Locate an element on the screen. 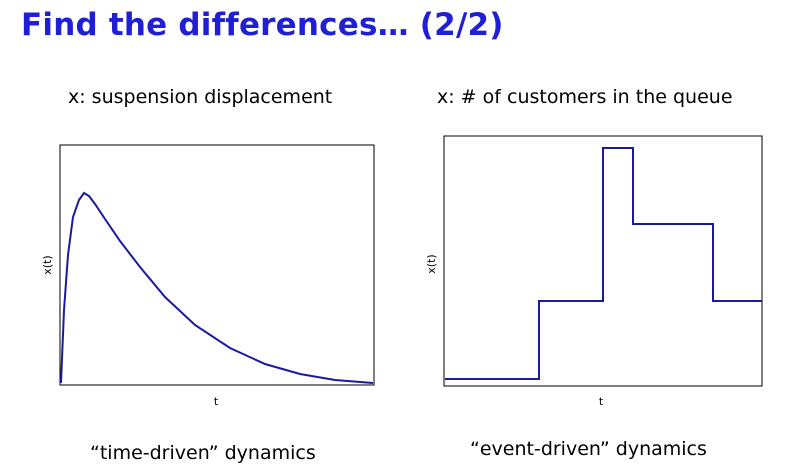 The image size is (808, 475). right-plot-xlabel: t is located at coordinates (601, 401).